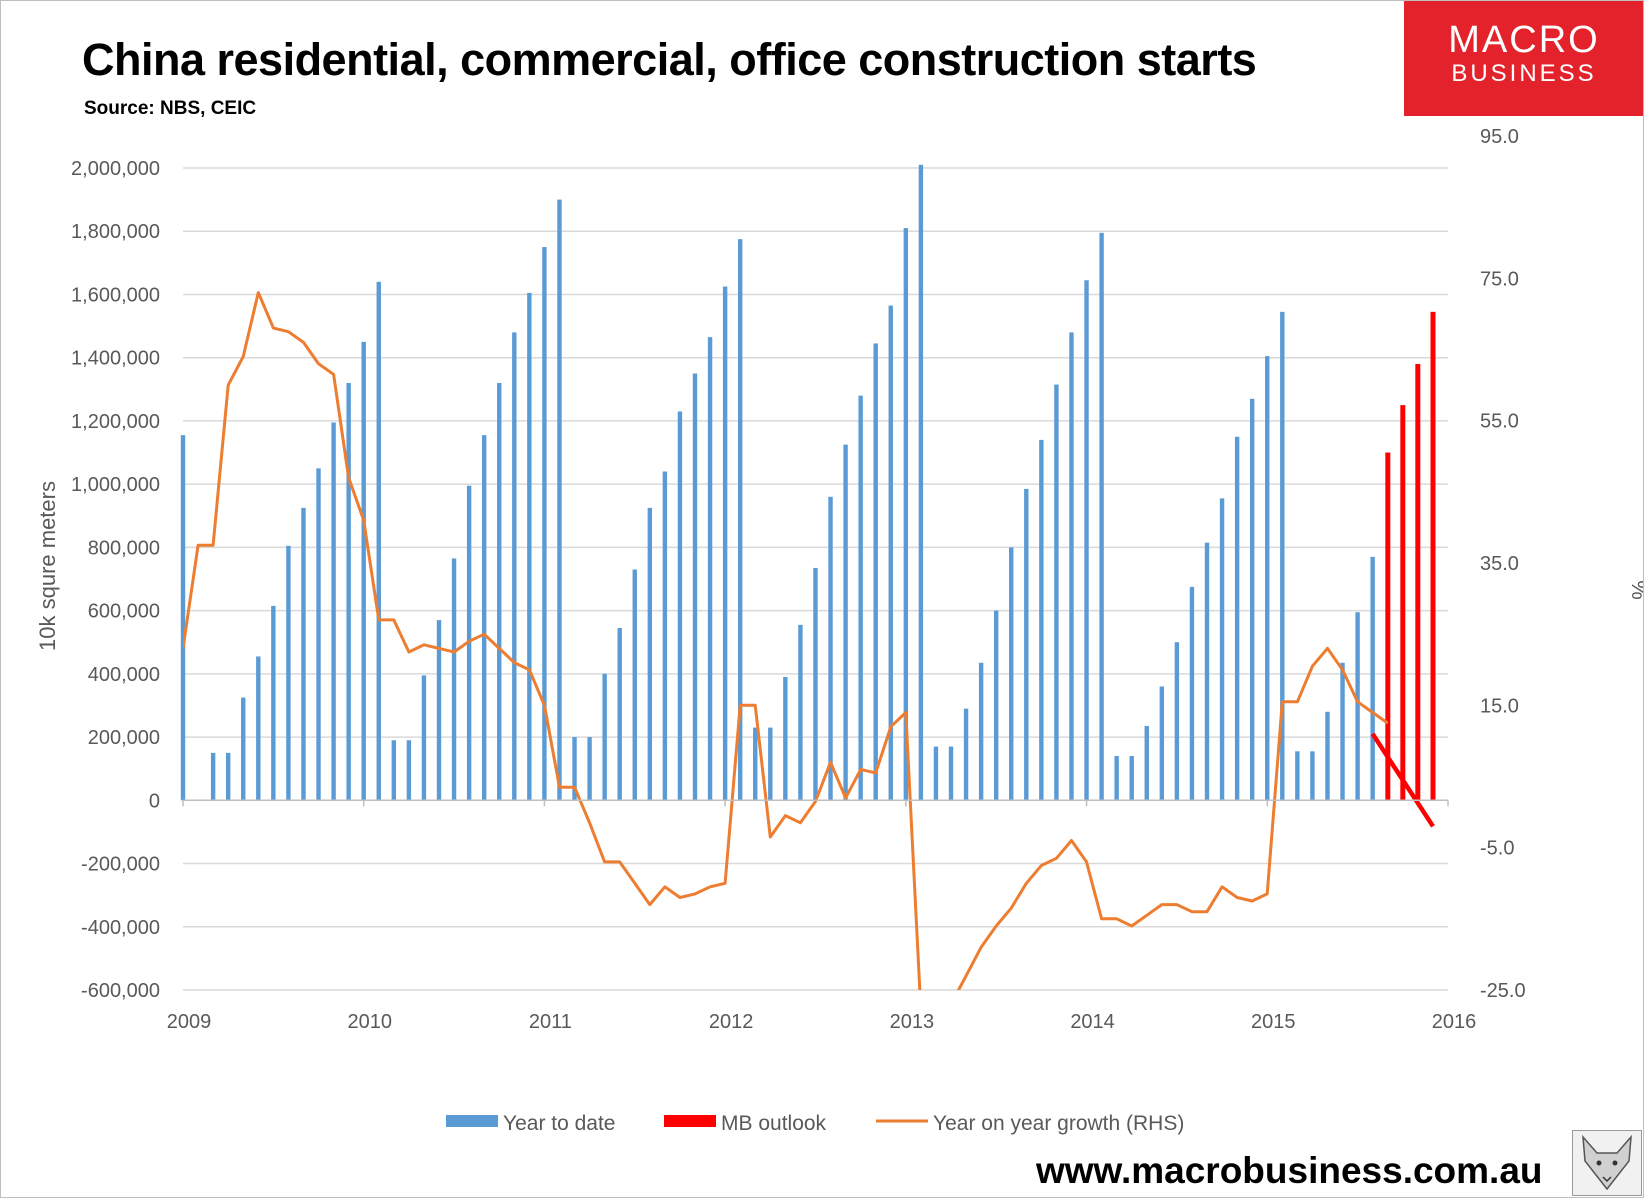 The width and height of the screenshot is (1644, 1200). I want to click on legend-label-yoy: Year on year growth (RHS), so click(1058, 1123).